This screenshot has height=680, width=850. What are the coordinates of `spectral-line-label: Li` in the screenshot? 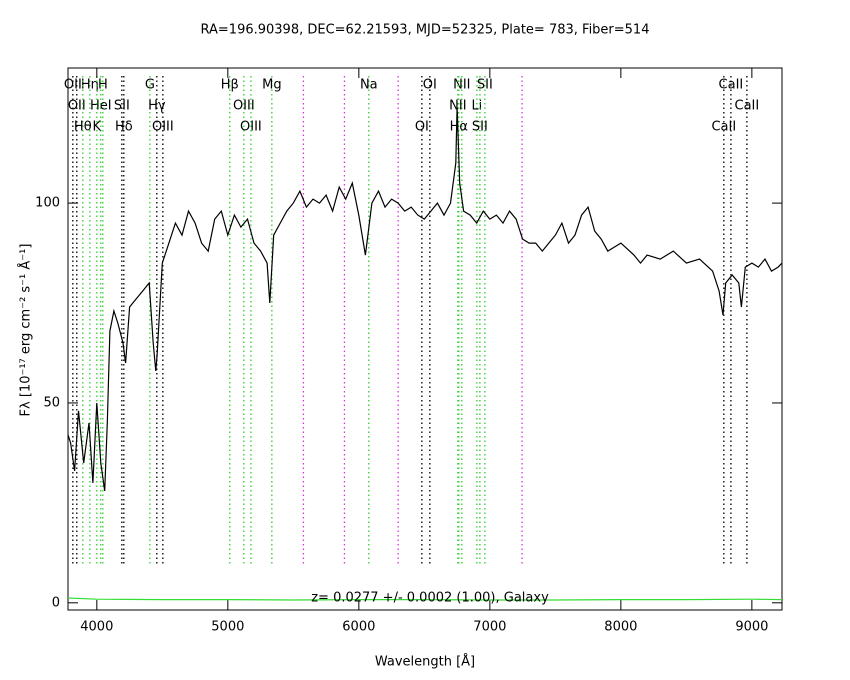 It's located at (476, 106).